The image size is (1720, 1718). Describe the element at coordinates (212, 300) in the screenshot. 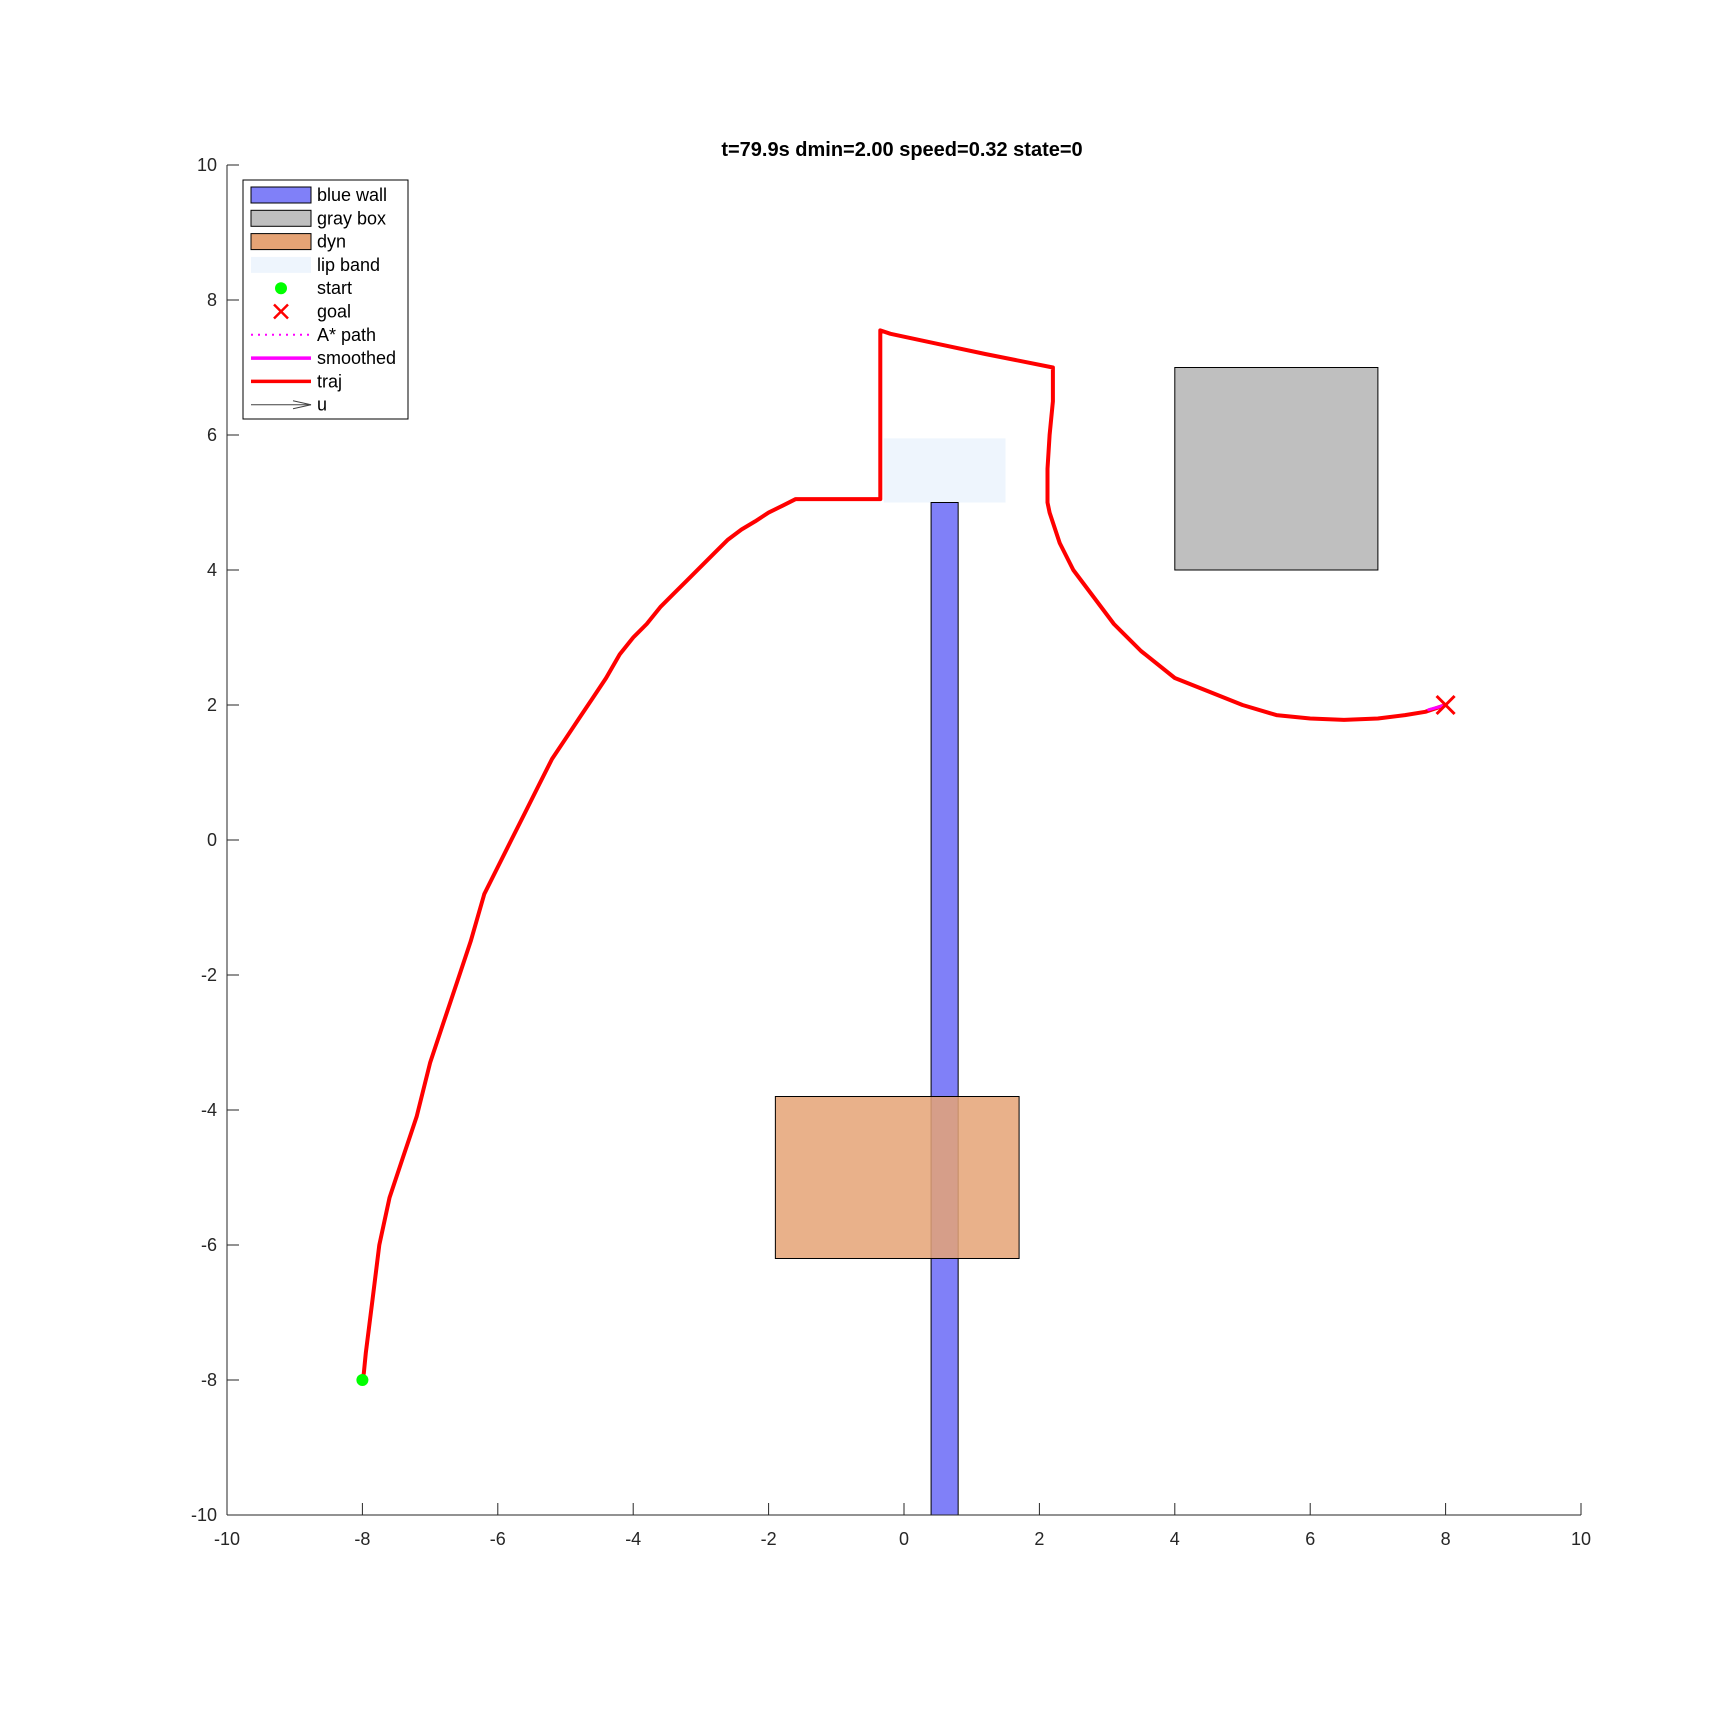

I see `y-tick-label: 8` at that location.